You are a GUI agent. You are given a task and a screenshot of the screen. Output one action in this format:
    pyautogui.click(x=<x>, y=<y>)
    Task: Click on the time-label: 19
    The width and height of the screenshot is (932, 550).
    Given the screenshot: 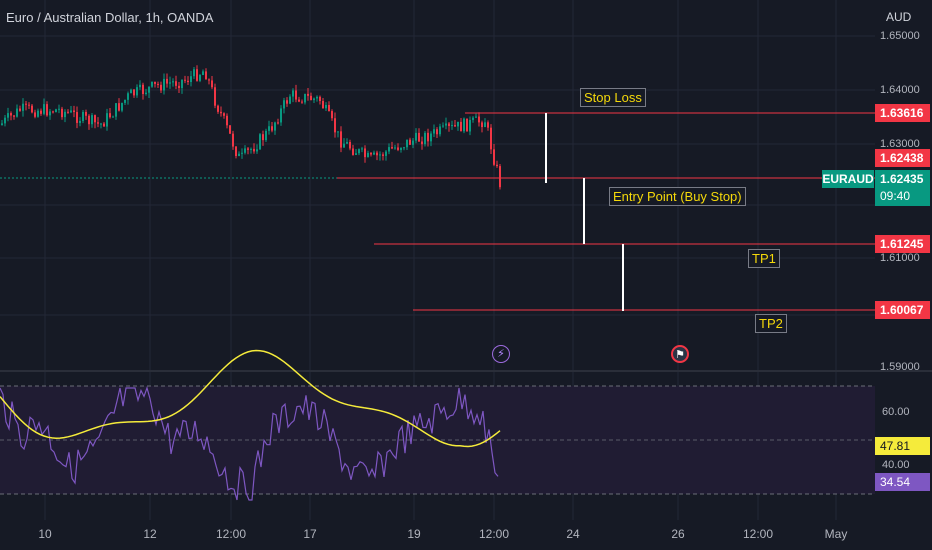 What is the action you would take?
    pyautogui.click(x=414, y=534)
    